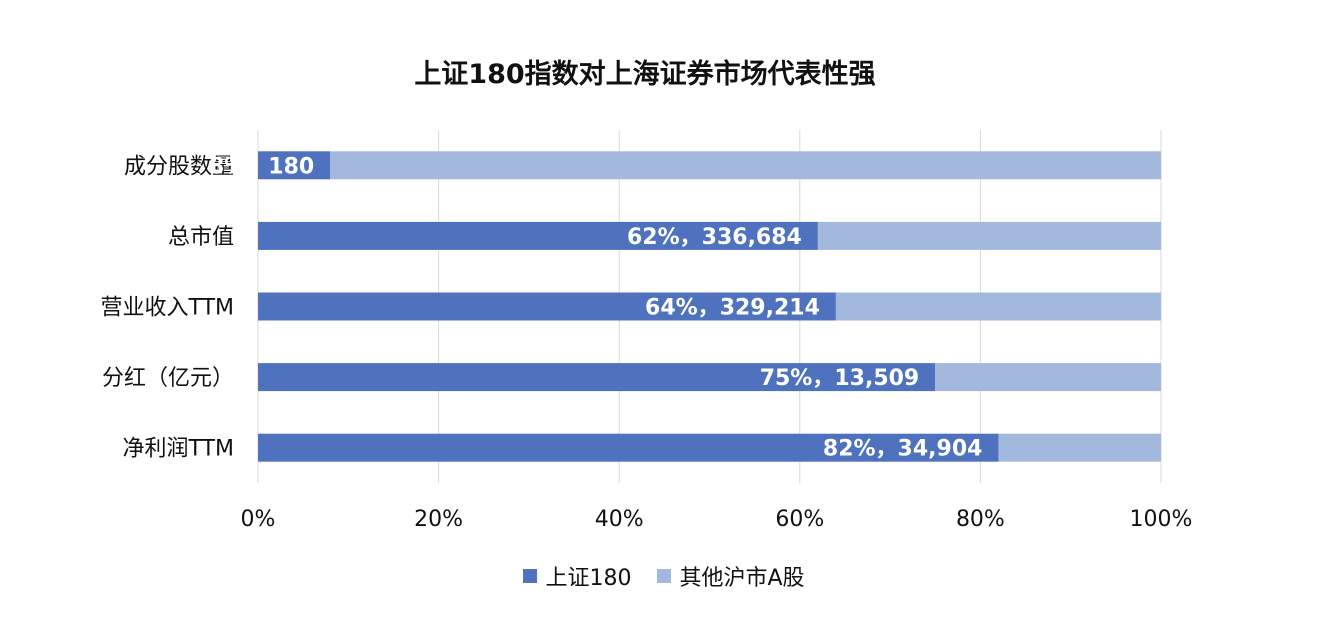  I want to click on category-label: 总市值, so click(201, 237).